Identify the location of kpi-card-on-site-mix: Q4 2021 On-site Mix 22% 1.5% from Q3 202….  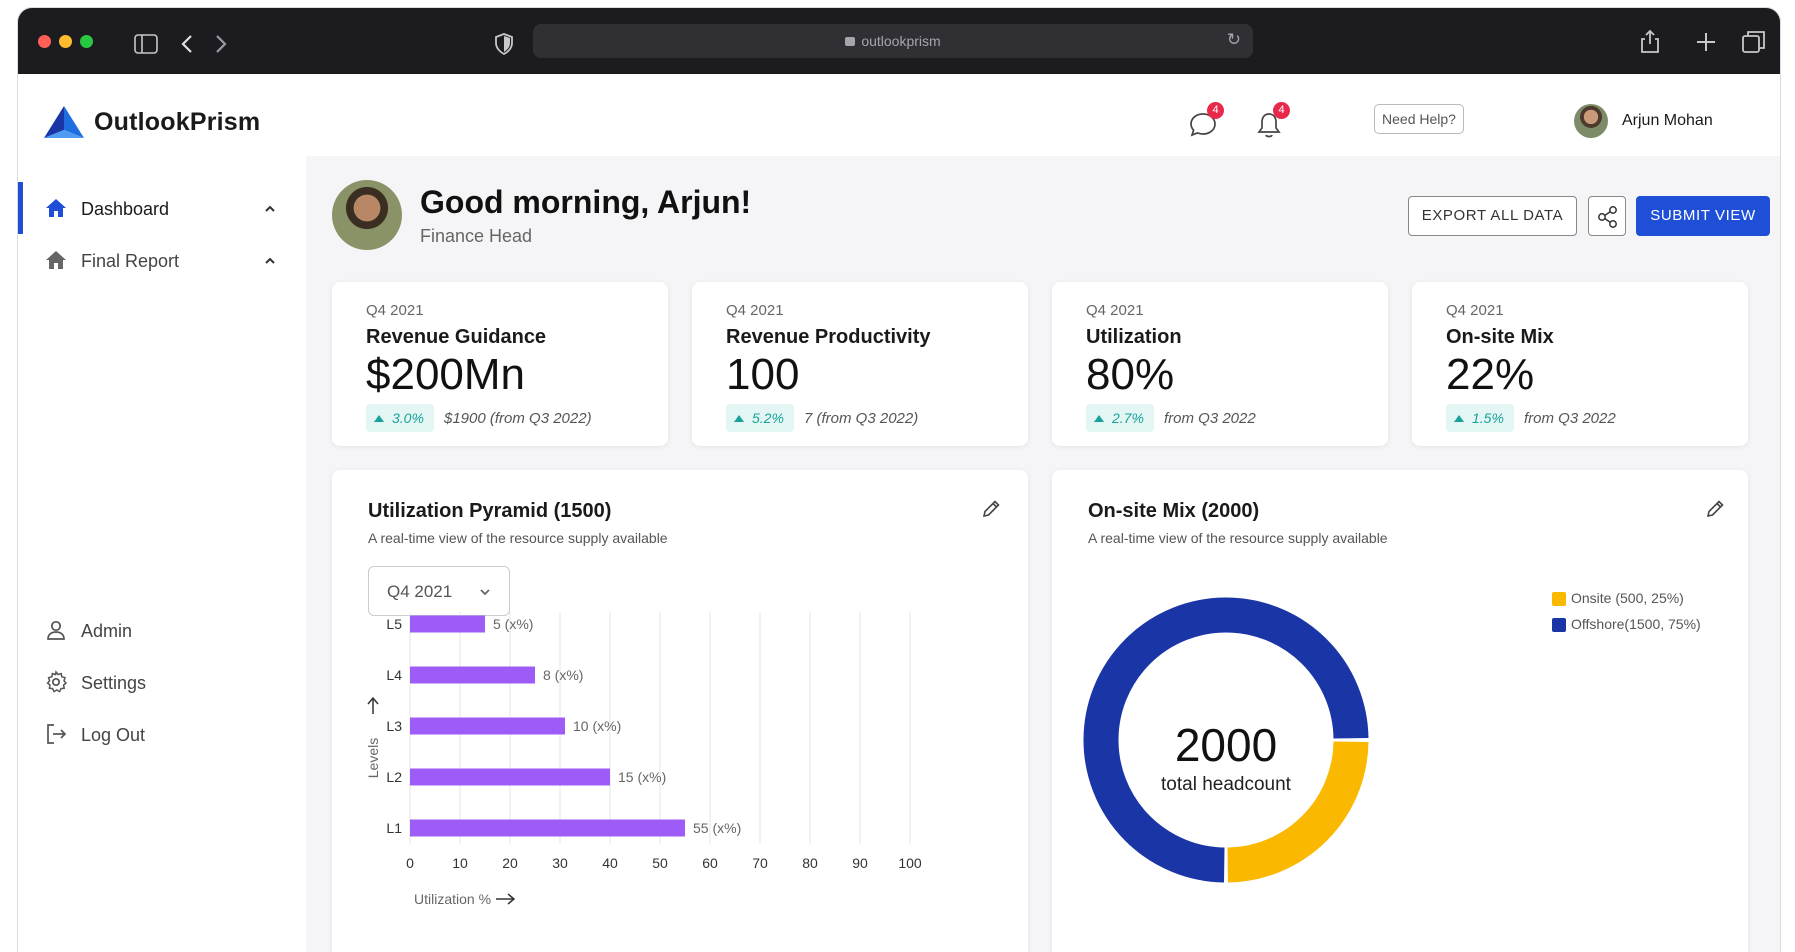
(1580, 364).